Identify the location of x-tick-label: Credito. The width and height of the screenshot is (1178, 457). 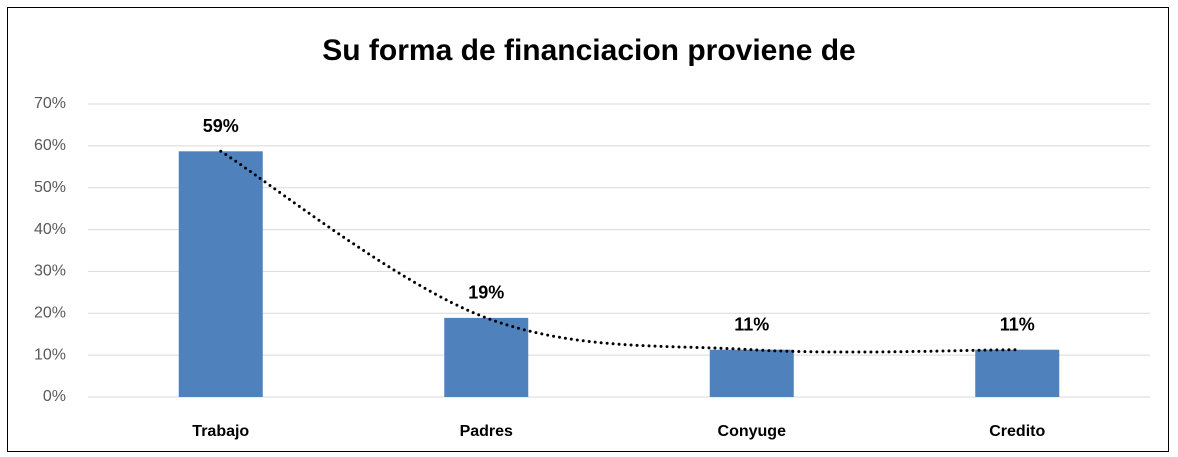
(1017, 431).